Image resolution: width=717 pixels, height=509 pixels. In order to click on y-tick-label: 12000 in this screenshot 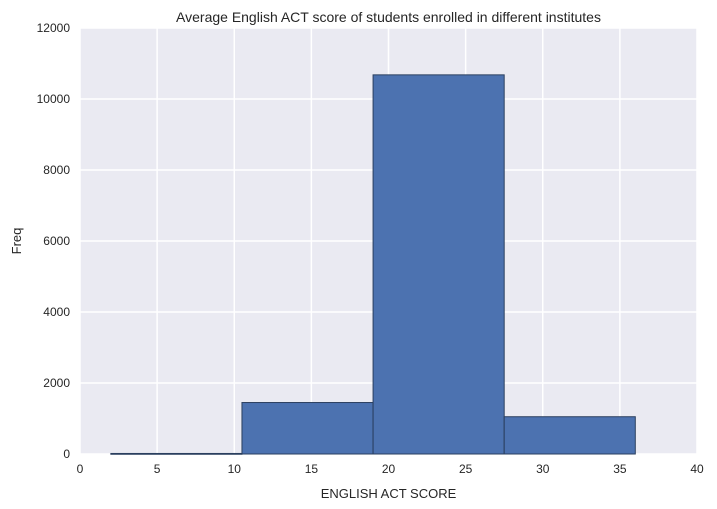, I will do `click(54, 28)`.